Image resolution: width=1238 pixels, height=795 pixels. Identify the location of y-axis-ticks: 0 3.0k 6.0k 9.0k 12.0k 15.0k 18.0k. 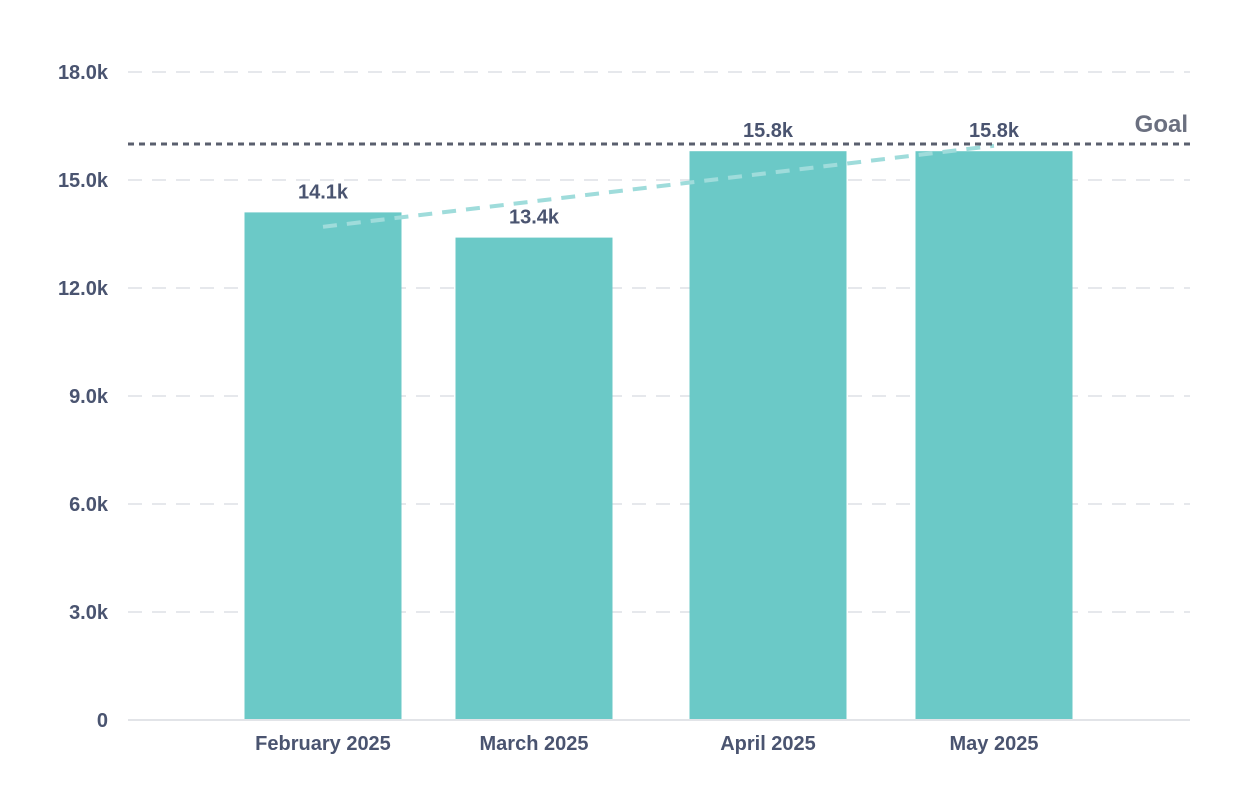
(83, 397).